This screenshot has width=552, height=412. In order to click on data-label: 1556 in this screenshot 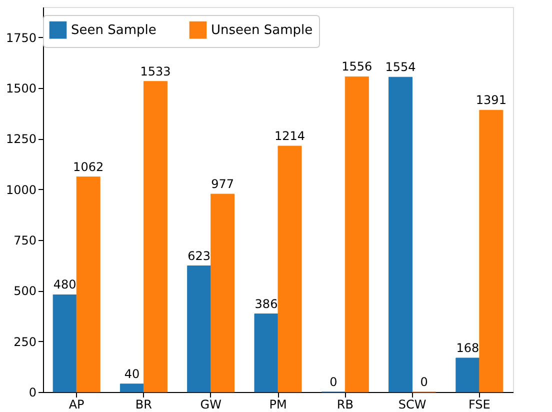, I will do `click(357, 67)`.